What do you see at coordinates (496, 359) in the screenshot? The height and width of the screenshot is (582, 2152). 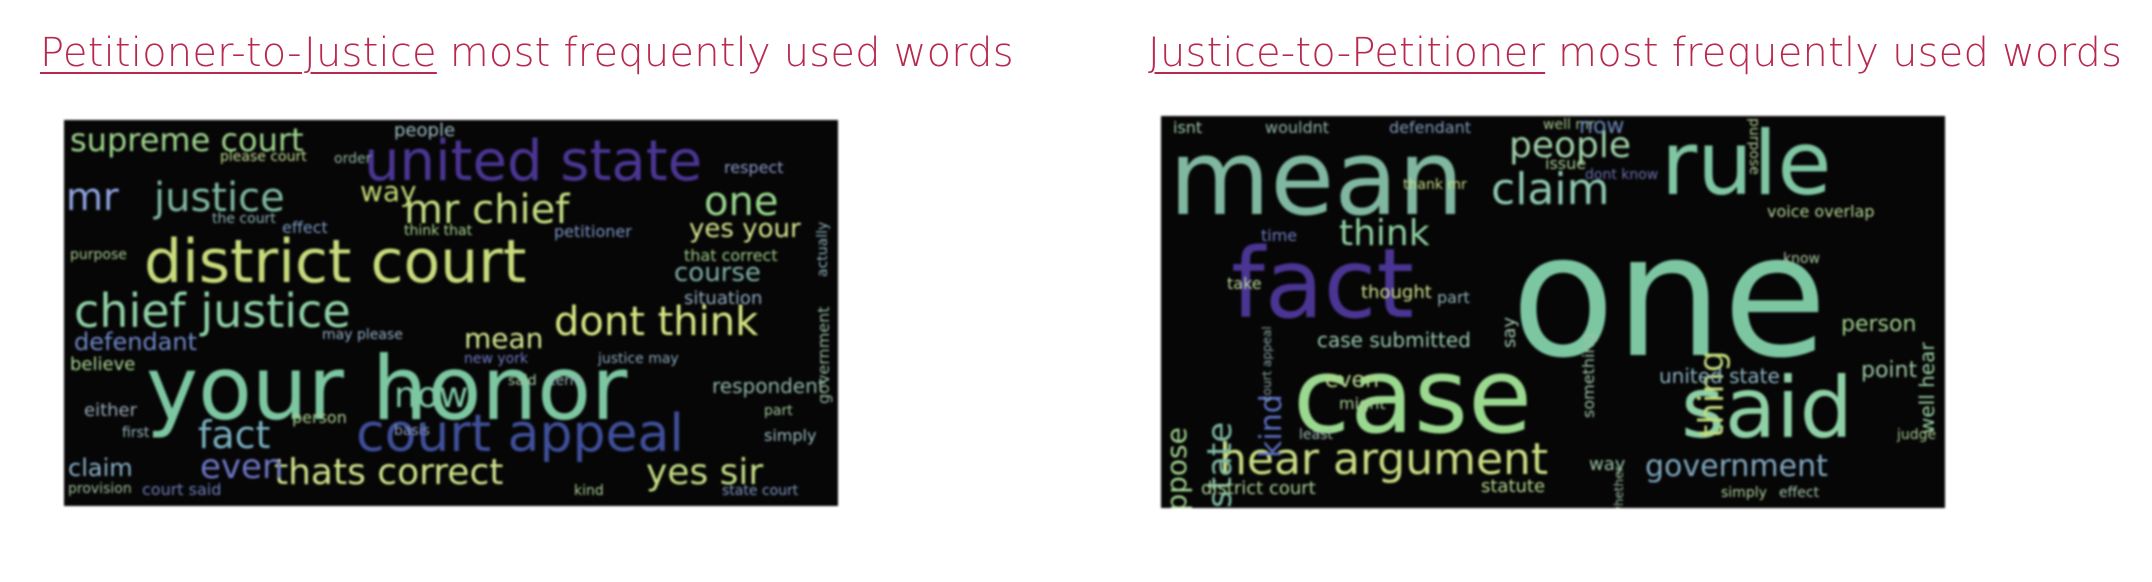 I see `cloud-word: new york` at bounding box center [496, 359].